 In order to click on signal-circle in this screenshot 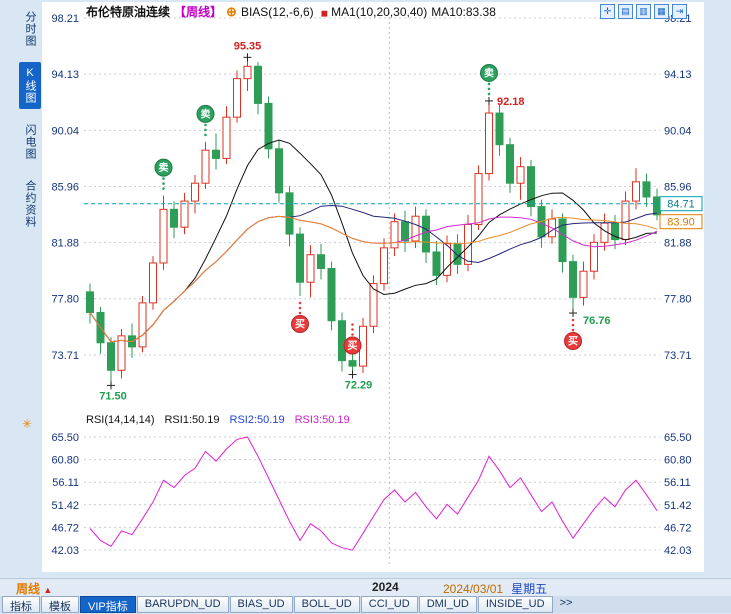, I will do `click(205, 113)`.